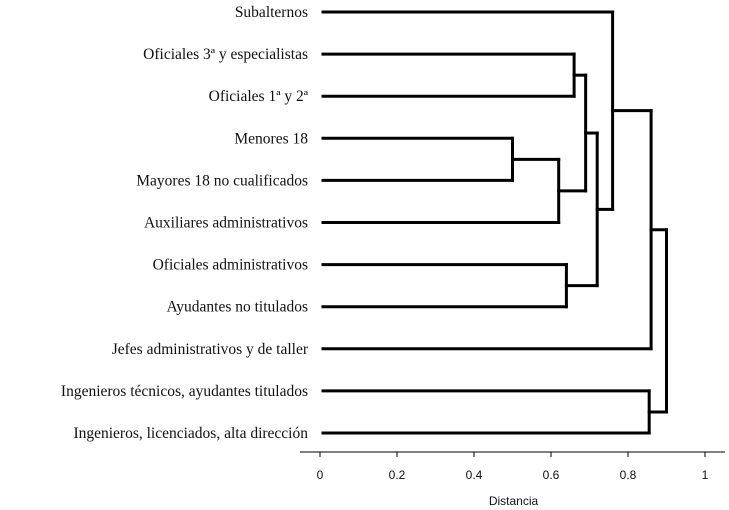 Image resolution: width=729 pixels, height=510 pixels. What do you see at coordinates (190, 433) in the screenshot?
I see `leaf-label: Ingenieros, licenciados, alta dirección` at bounding box center [190, 433].